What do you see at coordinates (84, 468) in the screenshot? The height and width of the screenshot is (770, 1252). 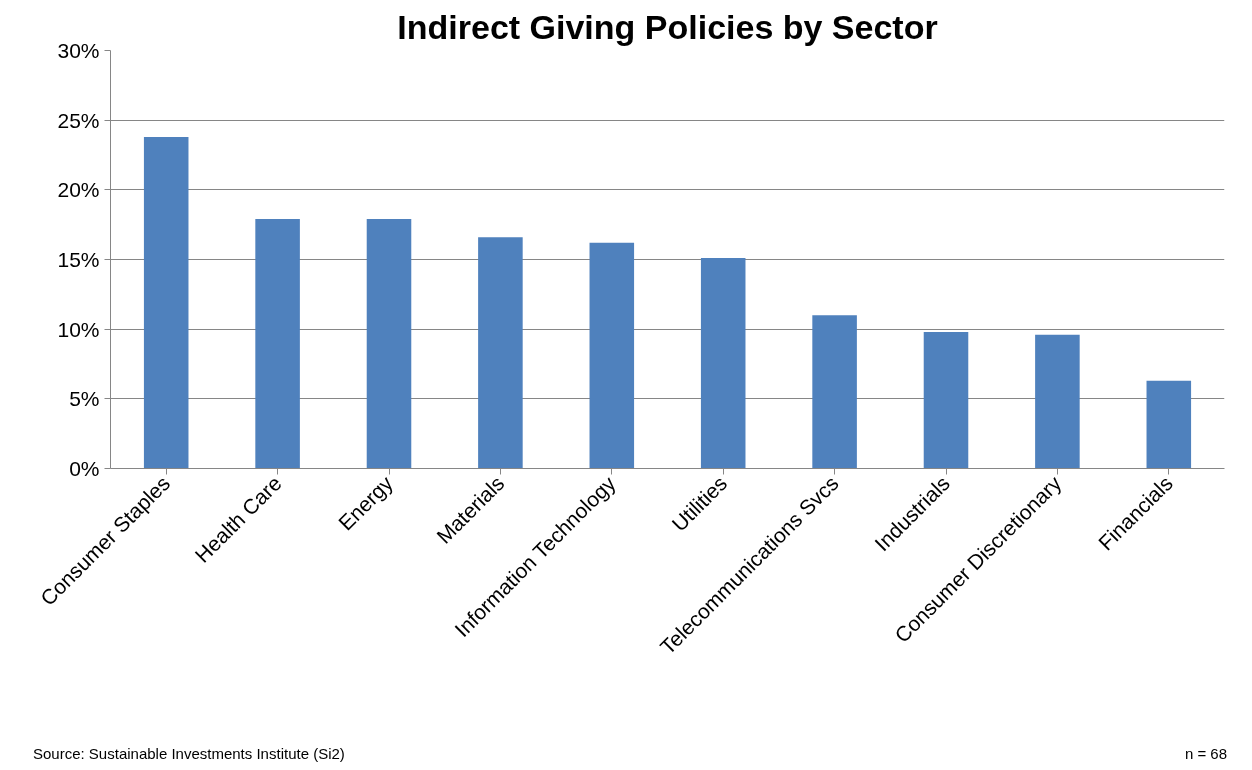 I see `y-tick-label: 0%` at bounding box center [84, 468].